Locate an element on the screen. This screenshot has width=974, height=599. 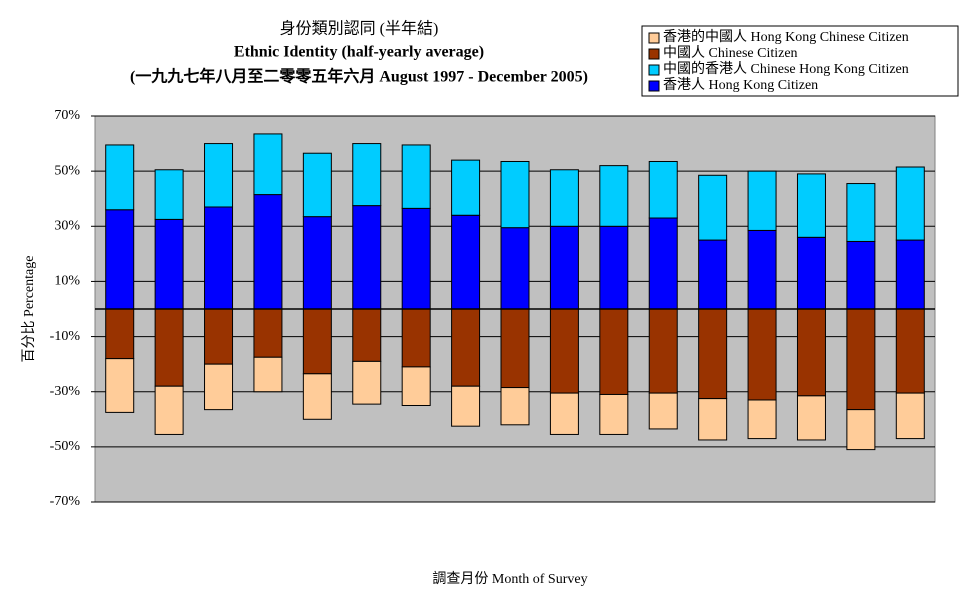
chart-title: 身份類別認同 (半年結) is located at coordinates (359, 29).